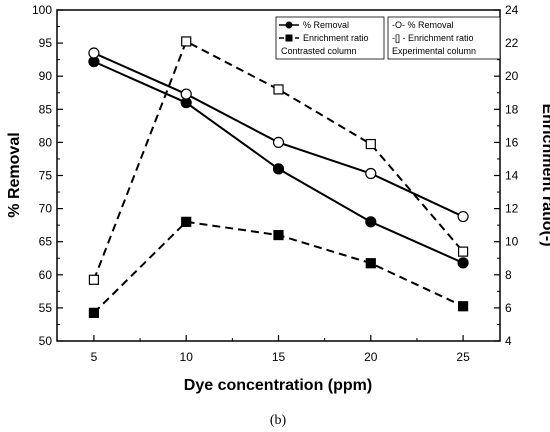  What do you see at coordinates (423, 25) in the screenshot?
I see `legend-label-removal-experimental: -O- % Removal` at bounding box center [423, 25].